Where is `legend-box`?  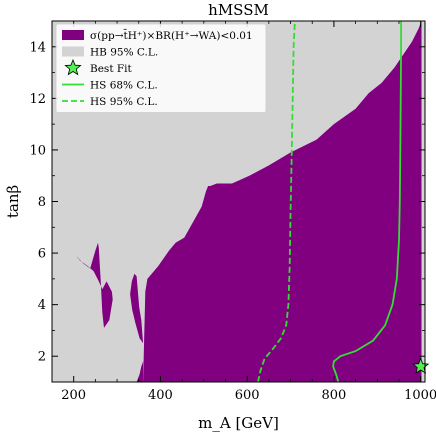 legend-box is located at coordinates (161, 68).